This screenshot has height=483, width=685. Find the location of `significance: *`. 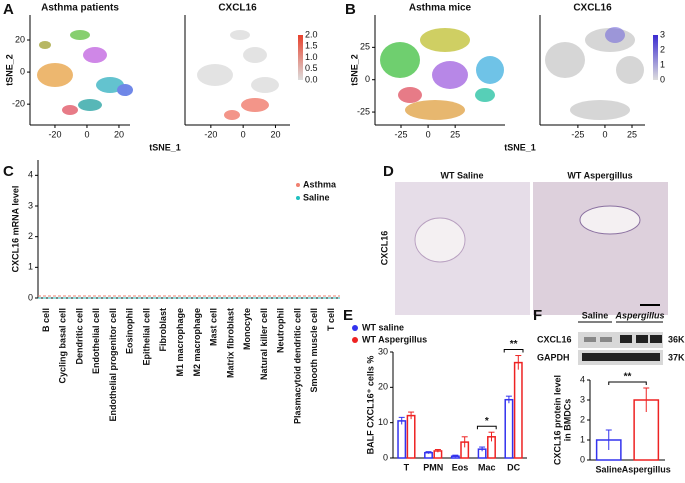

significance: * is located at coordinates (487, 421).